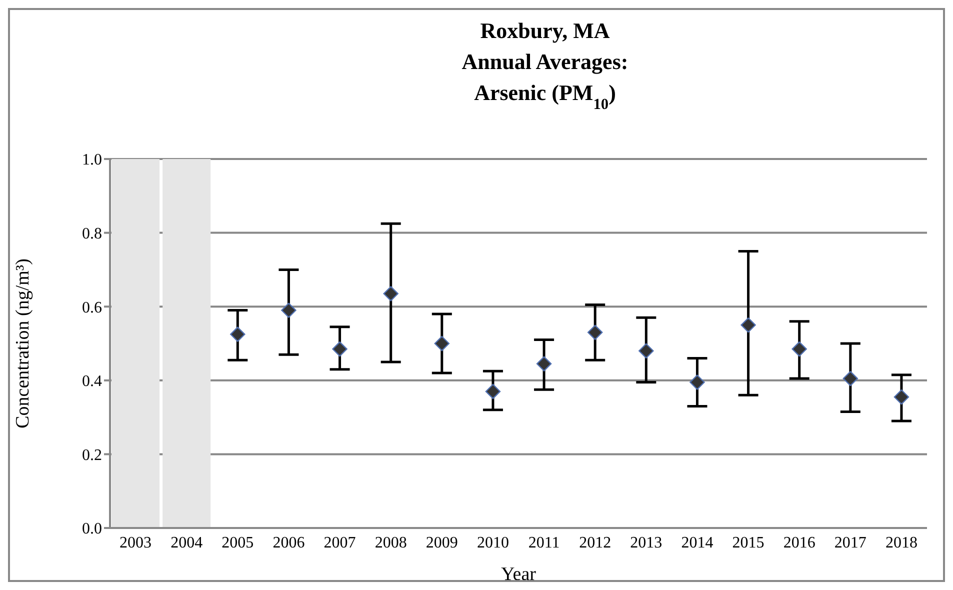 The height and width of the screenshot is (590, 953). I want to click on y-tick-label: 0.0, so click(92, 529).